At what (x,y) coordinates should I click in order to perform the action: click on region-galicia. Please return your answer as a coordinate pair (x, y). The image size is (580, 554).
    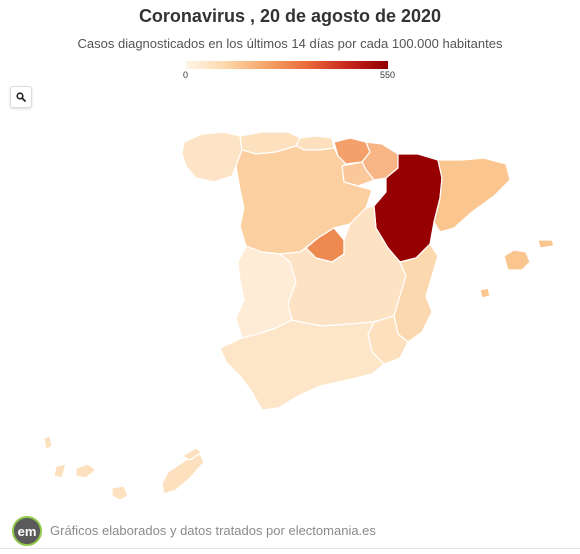
    Looking at the image, I should click on (212, 157).